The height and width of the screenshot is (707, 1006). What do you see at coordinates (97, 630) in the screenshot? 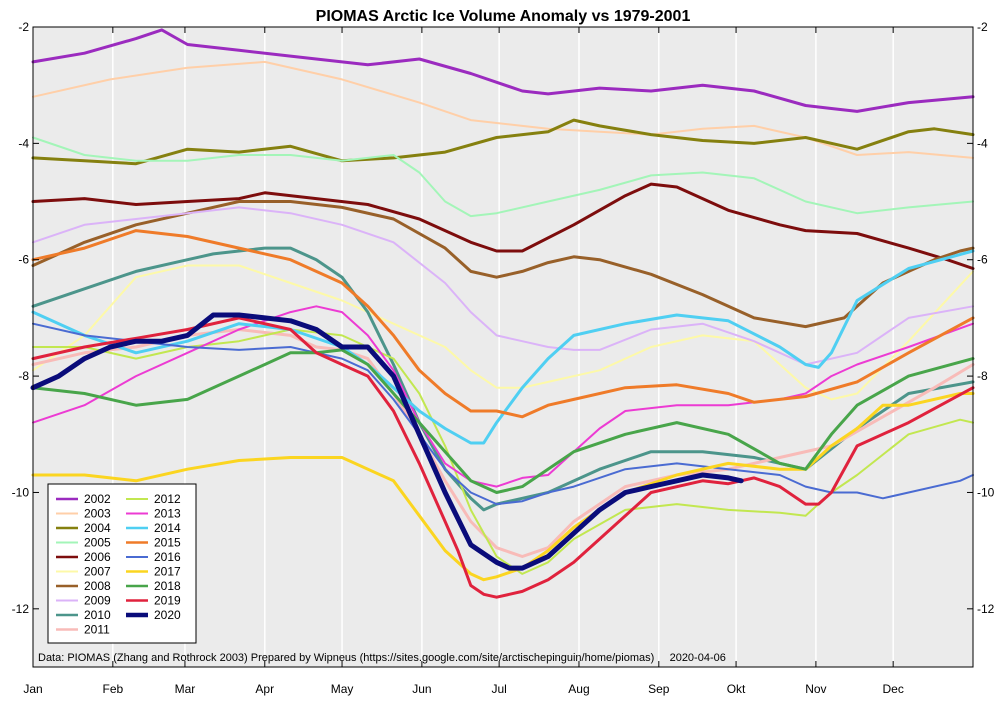
I see `legend-label-2011: 2011` at bounding box center [97, 630].